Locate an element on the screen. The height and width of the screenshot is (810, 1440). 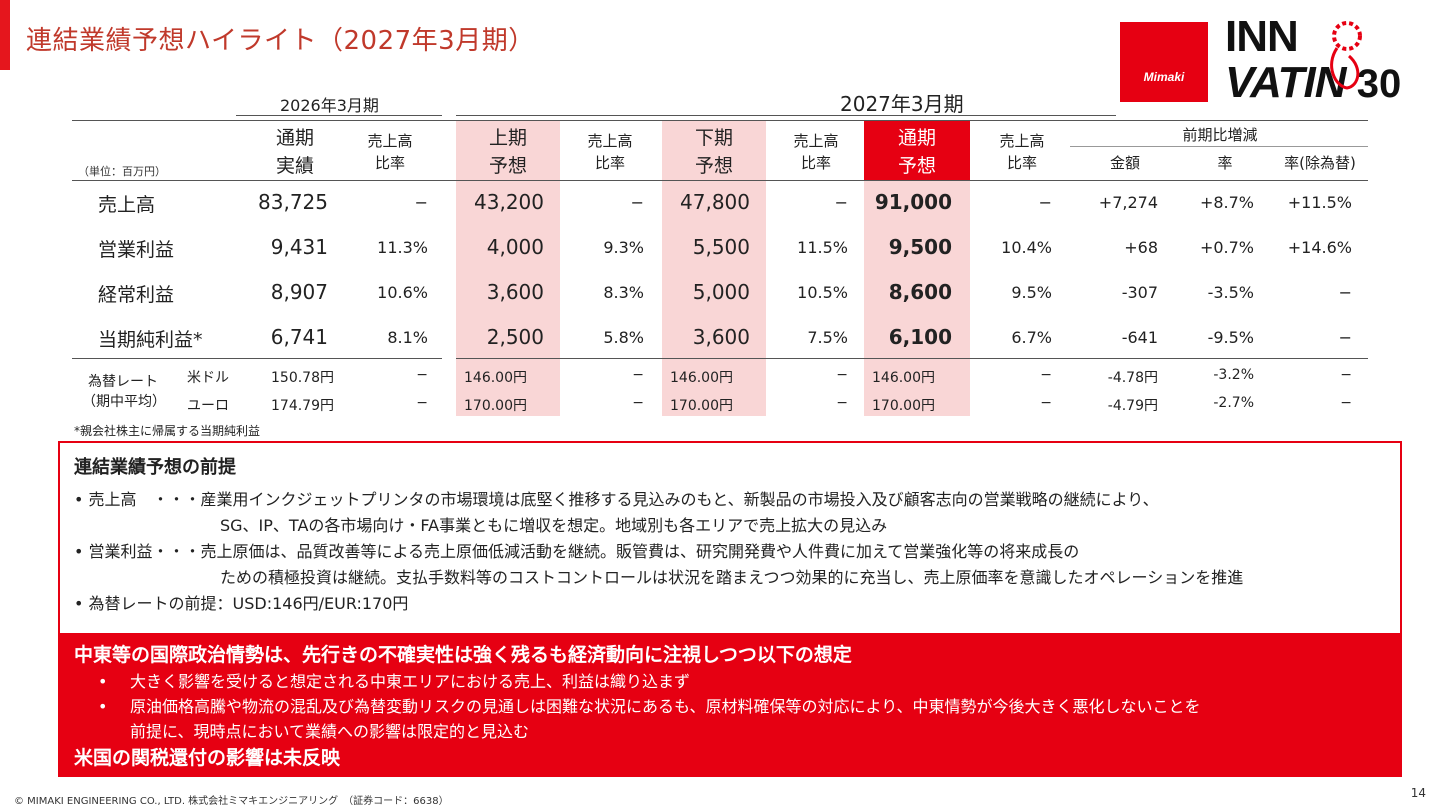
list-item: • 大きく影響を受けると想定される中東エリアにおける売上、利益は織り込まず is located at coordinates (394, 681).